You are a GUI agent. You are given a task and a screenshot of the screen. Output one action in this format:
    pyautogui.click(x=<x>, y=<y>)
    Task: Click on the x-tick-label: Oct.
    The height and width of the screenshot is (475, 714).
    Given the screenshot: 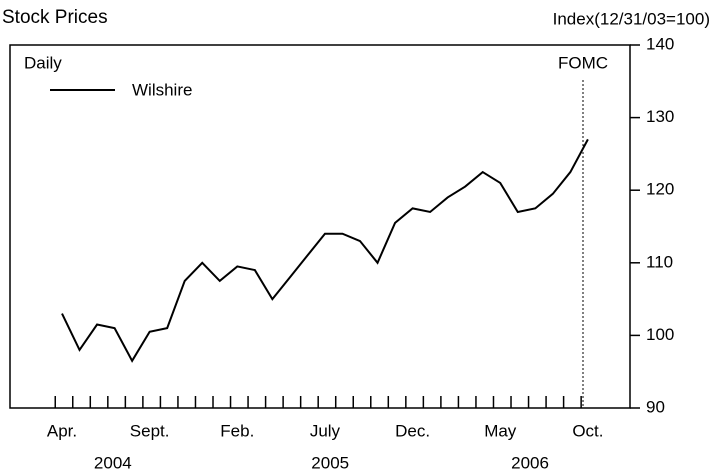 What is the action you would take?
    pyautogui.click(x=587, y=430)
    